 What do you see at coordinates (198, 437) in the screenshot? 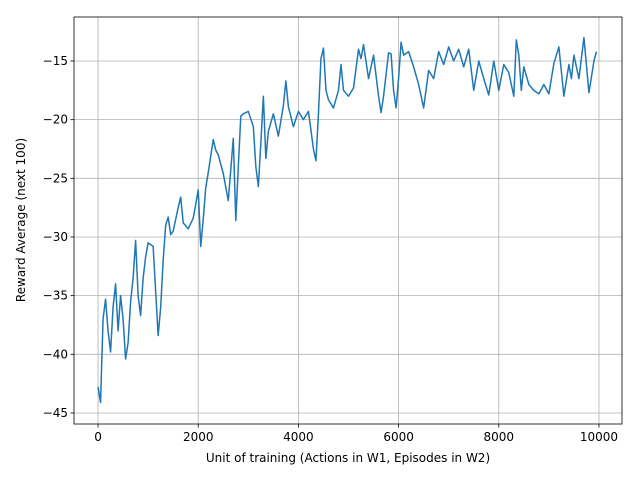
I see `x-tick-label: 2000` at bounding box center [198, 437].